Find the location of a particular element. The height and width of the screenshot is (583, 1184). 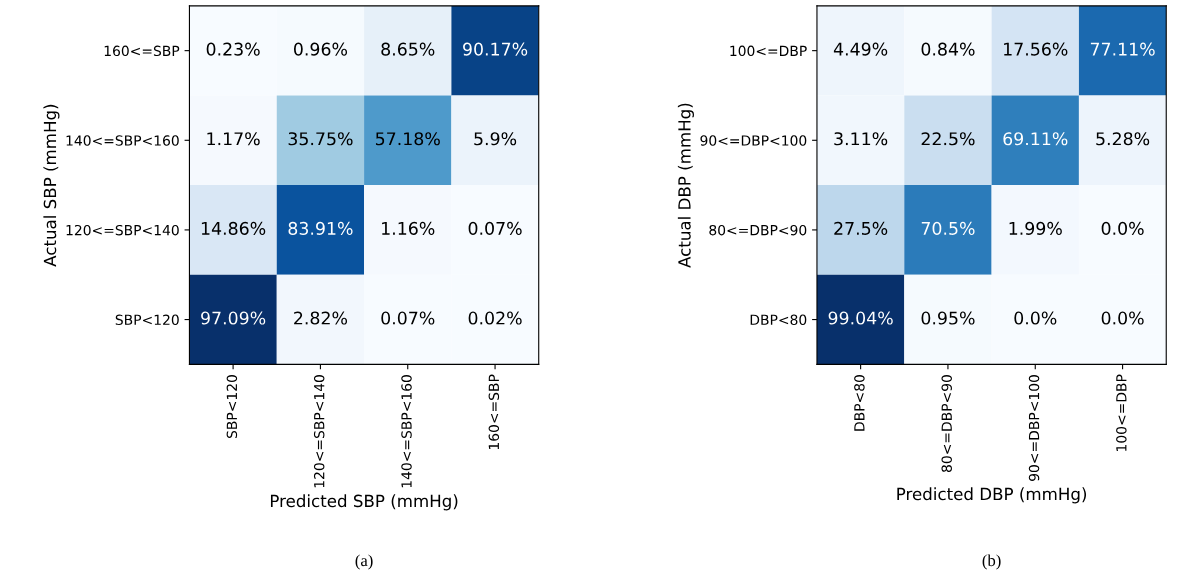

data-label: 0.95% is located at coordinates (948, 318).